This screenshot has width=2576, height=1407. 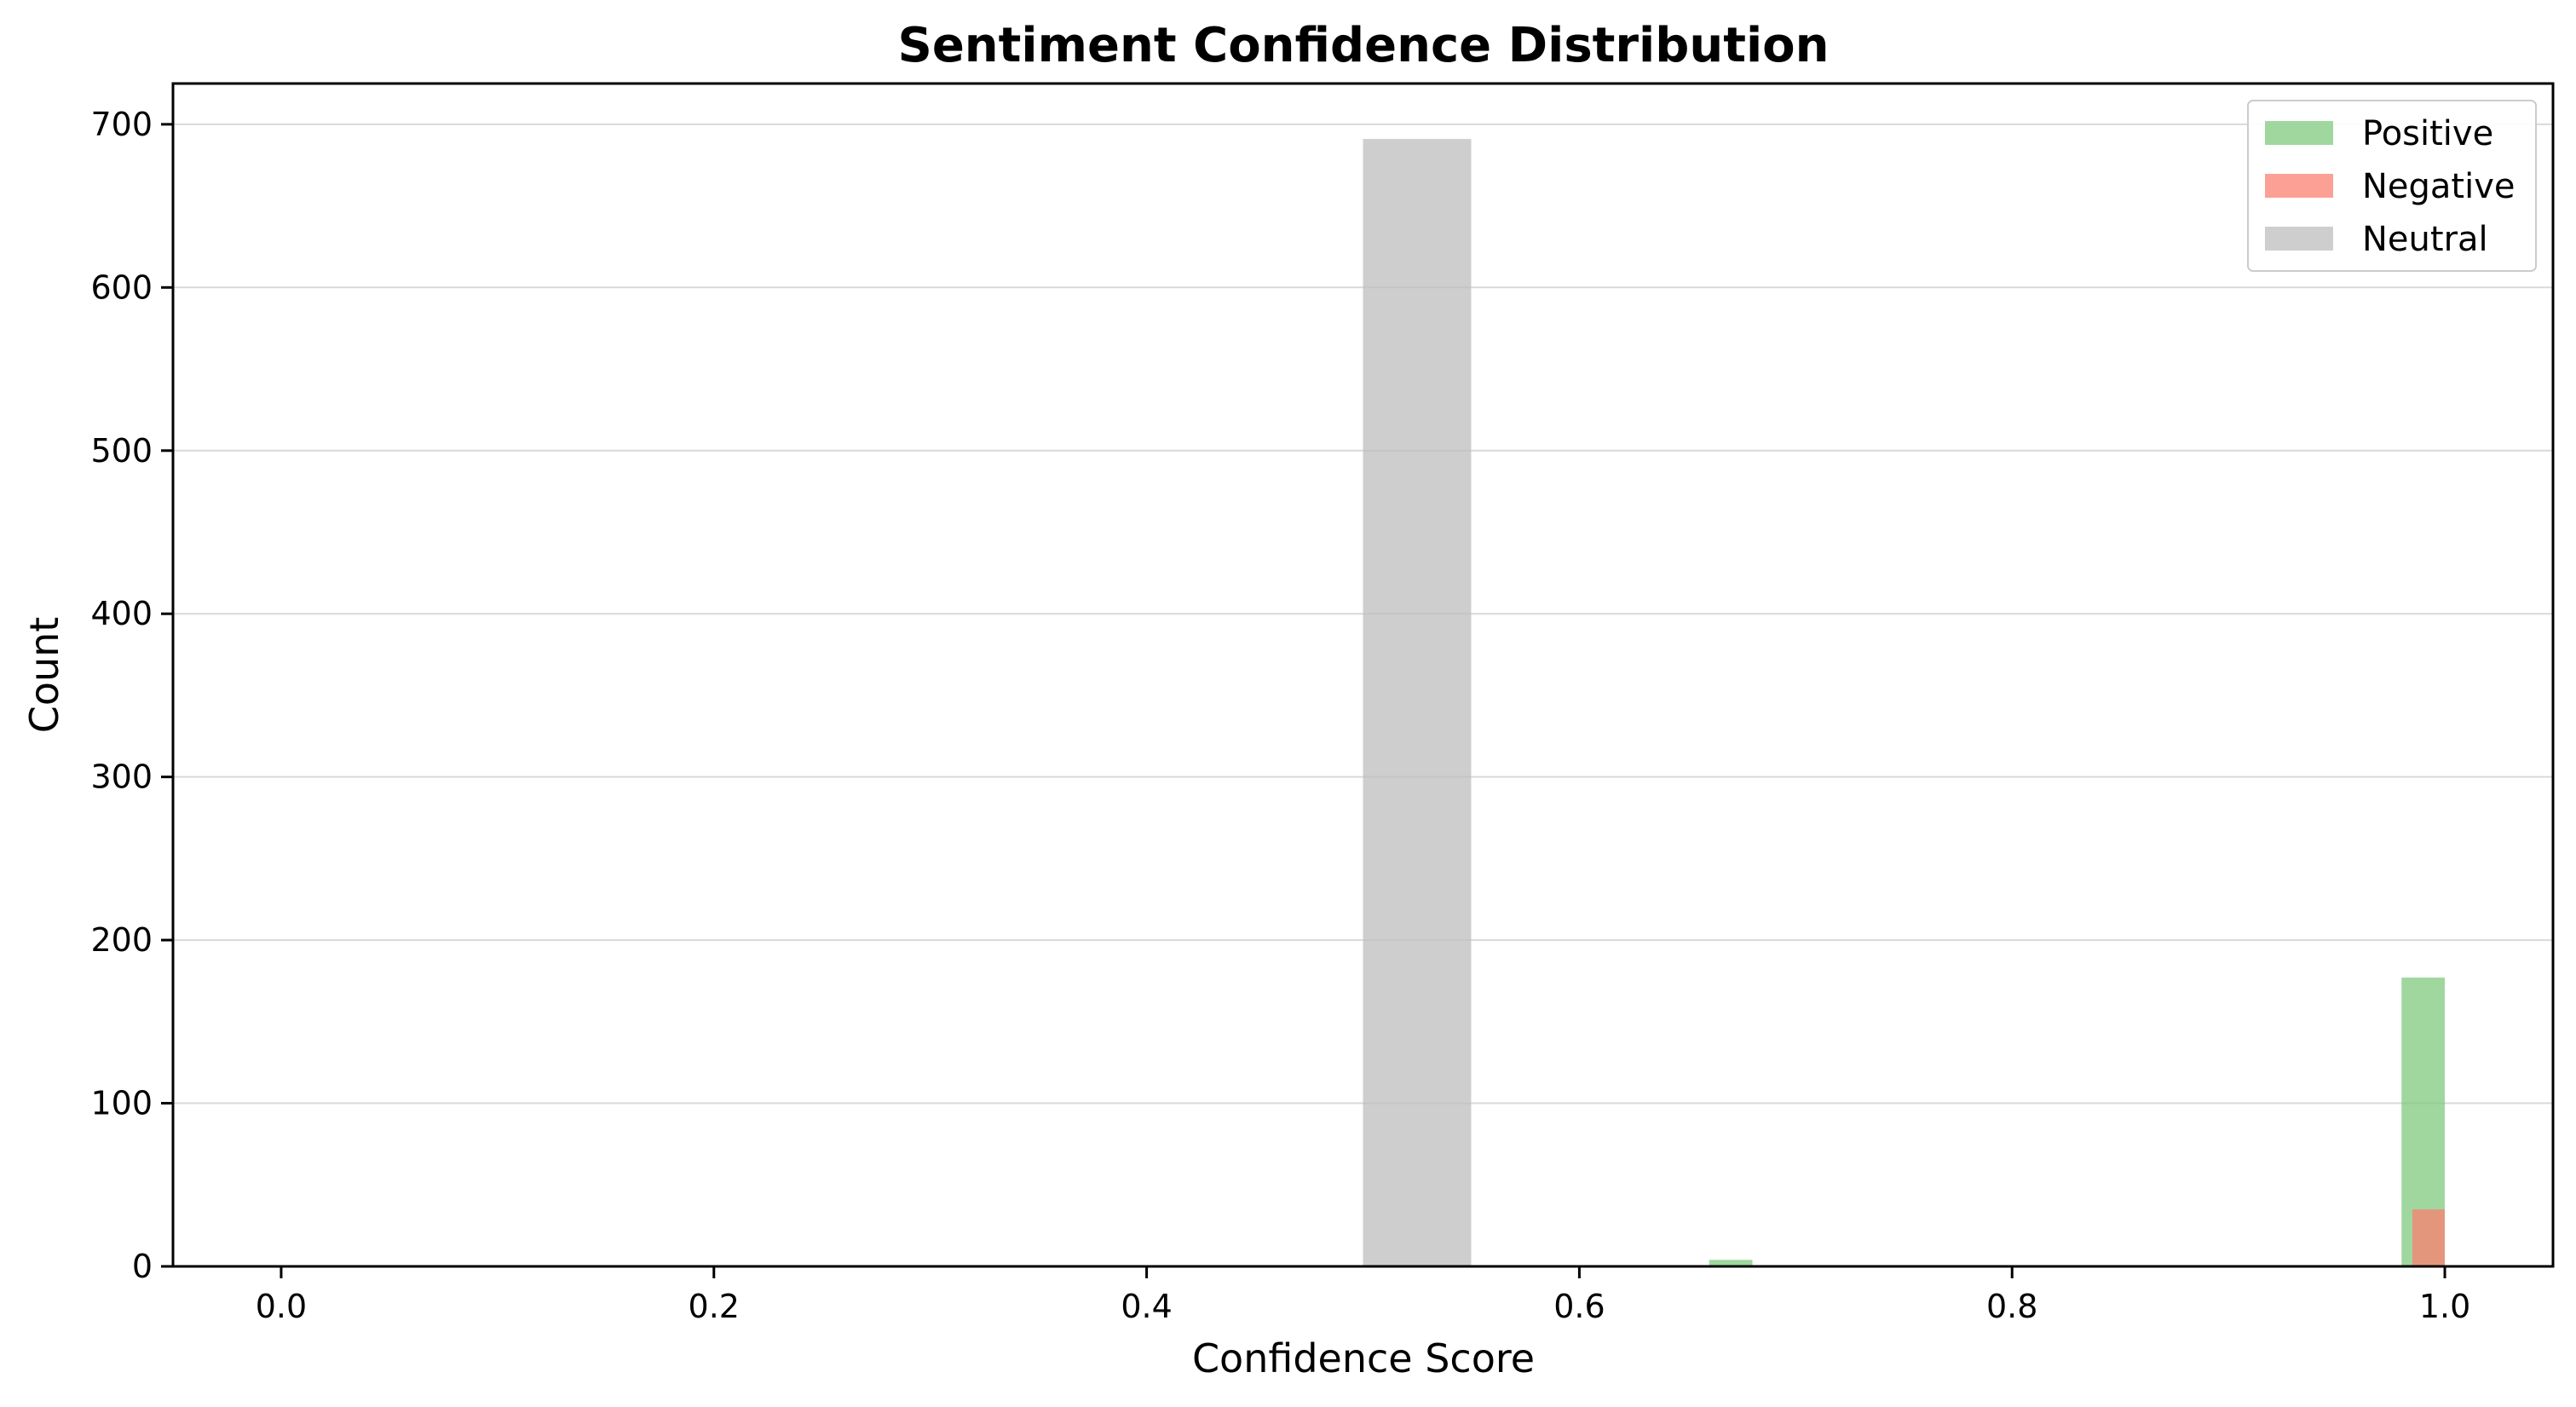 What do you see at coordinates (1731, 1263) in the screenshot?
I see `histogram-bar-positive` at bounding box center [1731, 1263].